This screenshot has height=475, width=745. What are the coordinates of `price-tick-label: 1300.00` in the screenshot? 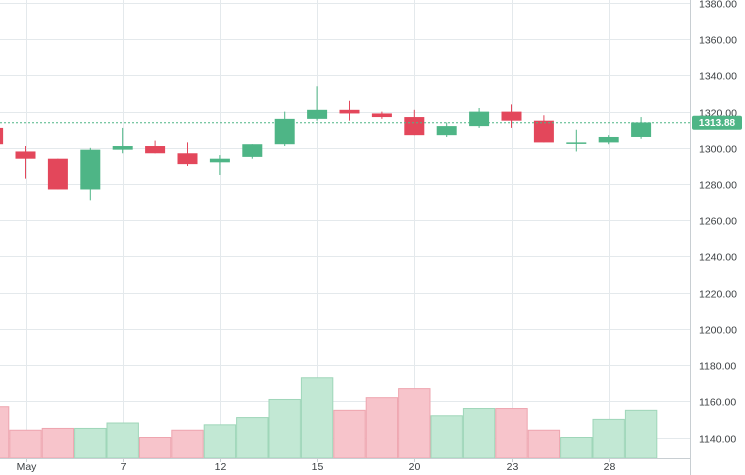 It's located at (718, 150).